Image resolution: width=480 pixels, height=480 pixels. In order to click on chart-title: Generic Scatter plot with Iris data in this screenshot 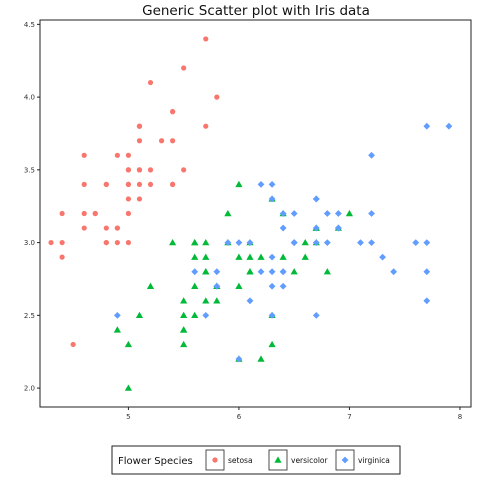, I will do `click(256, 11)`.